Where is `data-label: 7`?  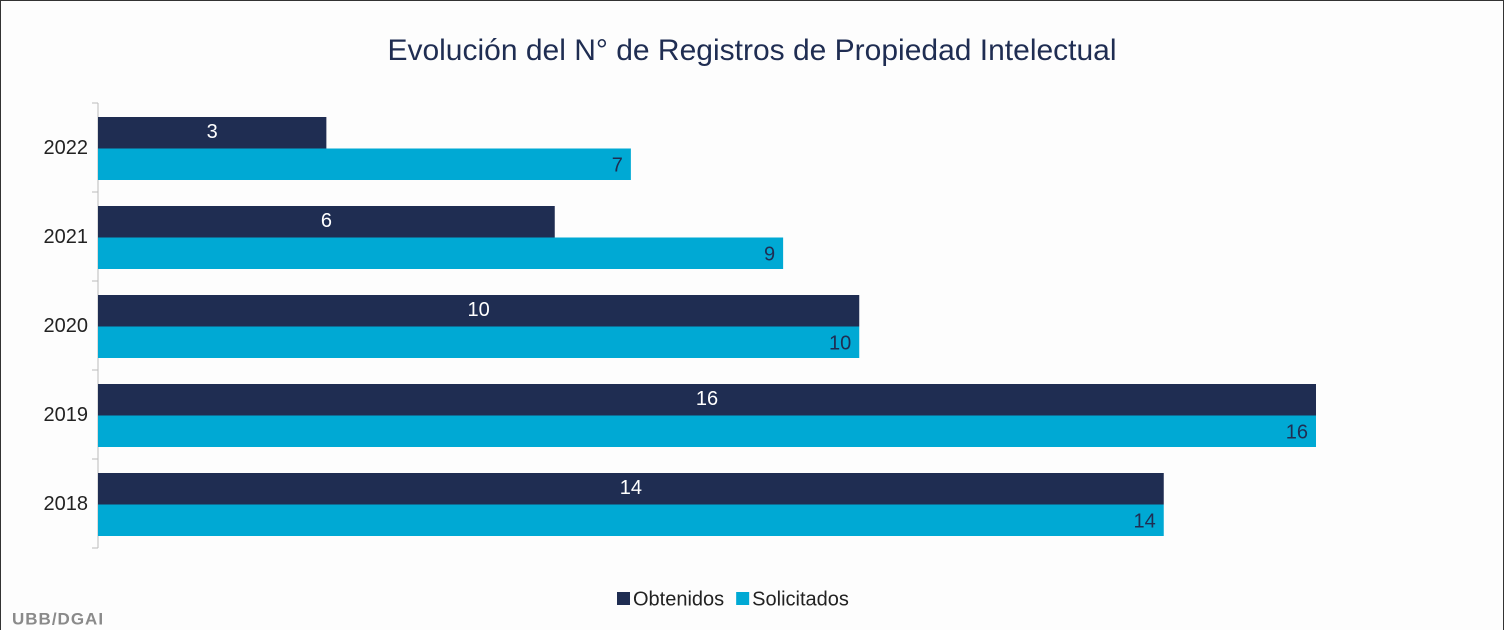
data-label: 7 is located at coordinates (617, 166).